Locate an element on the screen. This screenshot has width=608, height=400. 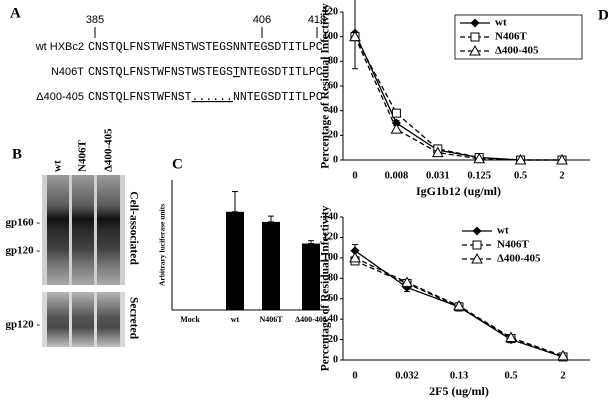
y-tick-label: 140 is located at coordinates (330, 216).